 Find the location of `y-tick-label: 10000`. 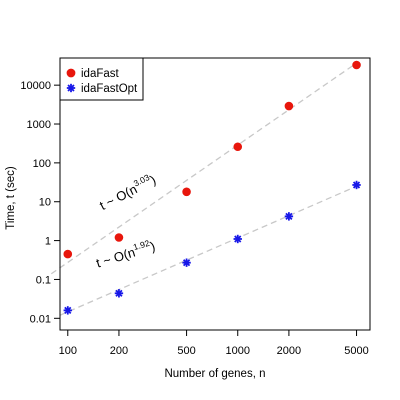

y-tick-label: 10000 is located at coordinates (35, 86).